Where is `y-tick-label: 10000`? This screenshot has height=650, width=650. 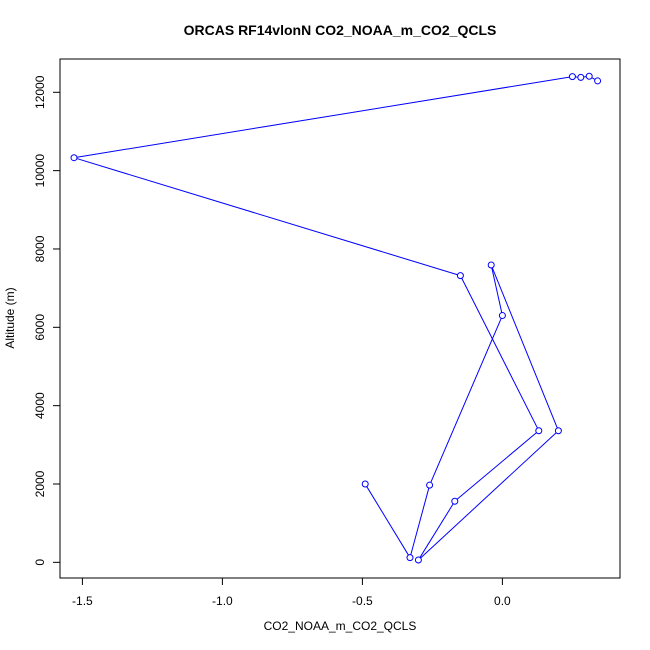 y-tick-label: 10000 is located at coordinates (40, 171).